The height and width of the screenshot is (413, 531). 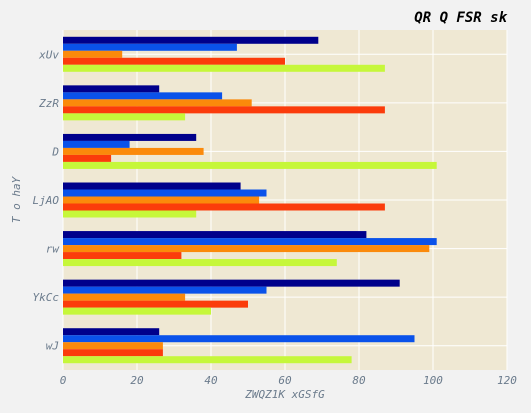 What do you see at coordinates (48, 103) in the screenshot?
I see `y-tick-label: ZzR` at bounding box center [48, 103].